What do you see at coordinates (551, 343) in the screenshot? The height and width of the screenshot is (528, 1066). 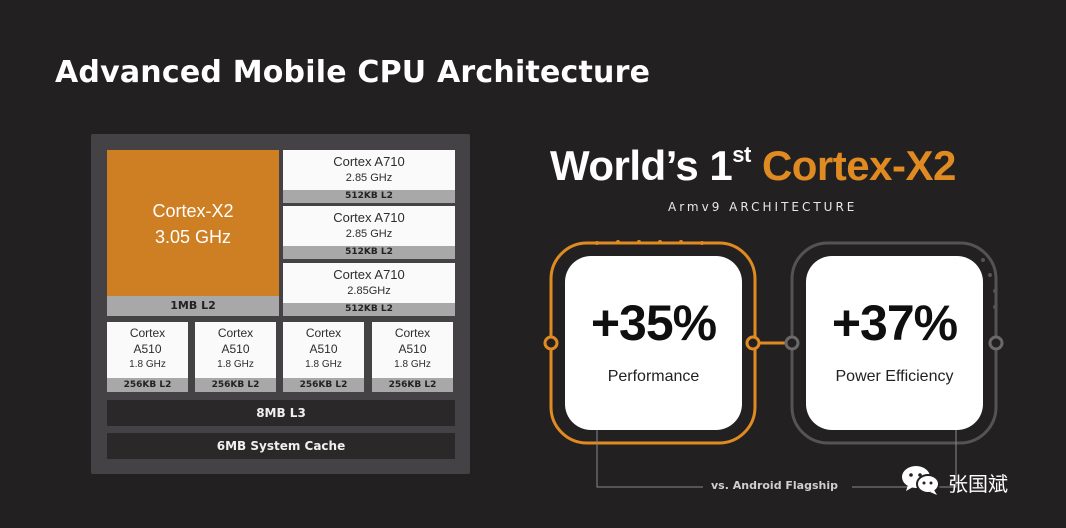 I see `node-left` at bounding box center [551, 343].